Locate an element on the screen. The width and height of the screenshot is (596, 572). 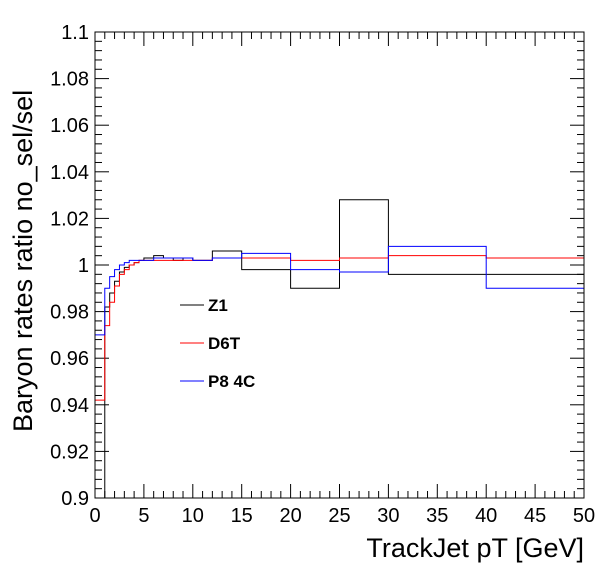
legend-label-z1: Z1 is located at coordinates (218, 305).